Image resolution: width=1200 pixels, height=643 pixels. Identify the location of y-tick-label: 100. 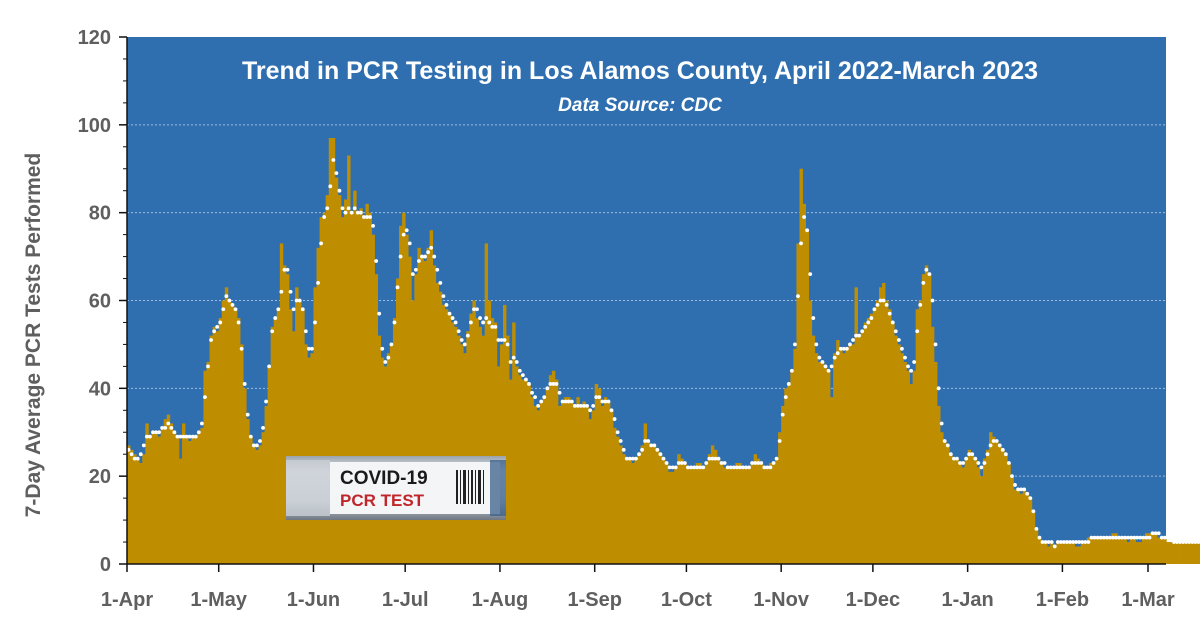
(94, 126).